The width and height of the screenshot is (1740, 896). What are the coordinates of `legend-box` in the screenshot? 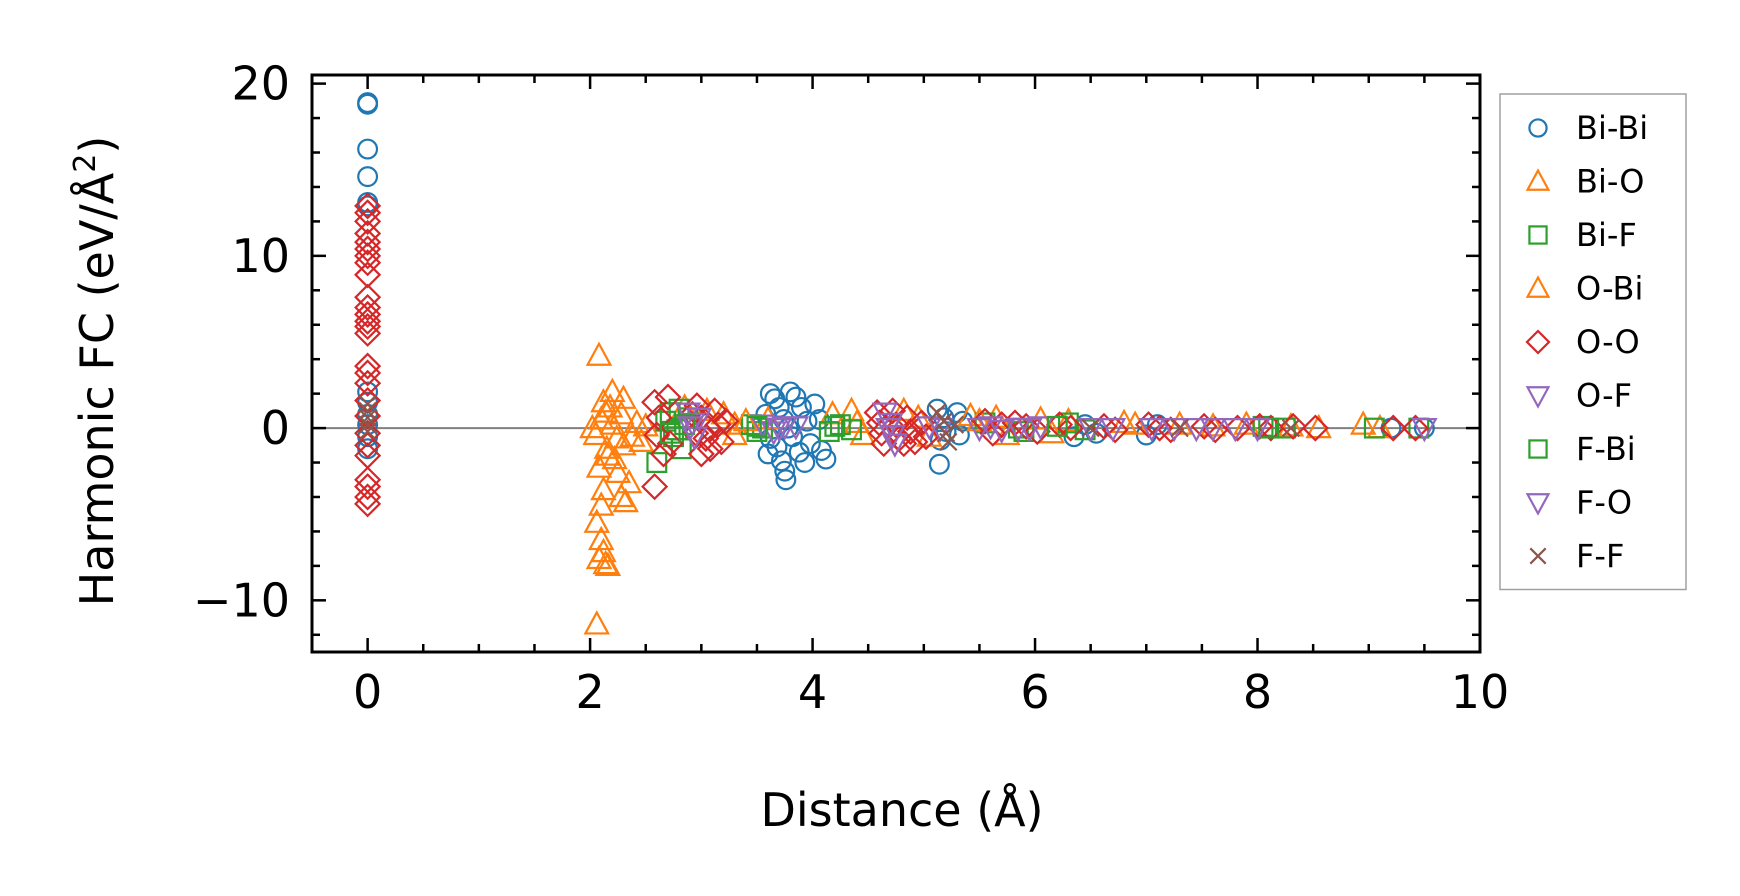 It's located at (1593, 342).